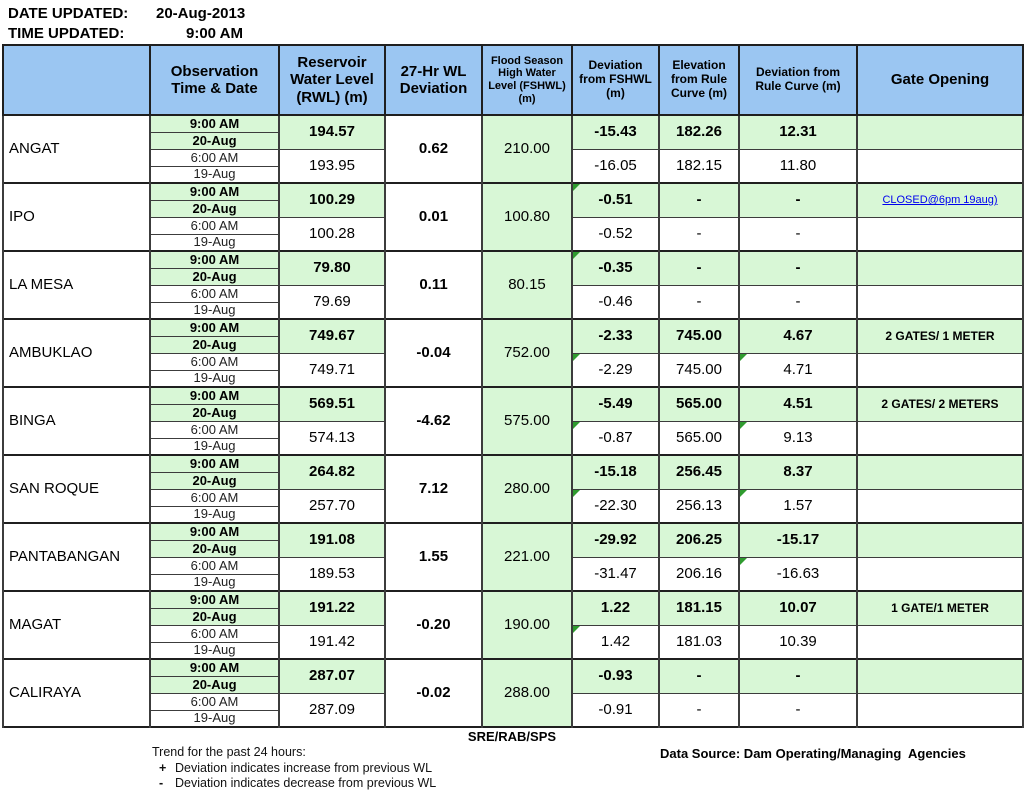  Describe the element at coordinates (615, 506) in the screenshot. I see `dev-fshwl-cell: -22.30` at that location.